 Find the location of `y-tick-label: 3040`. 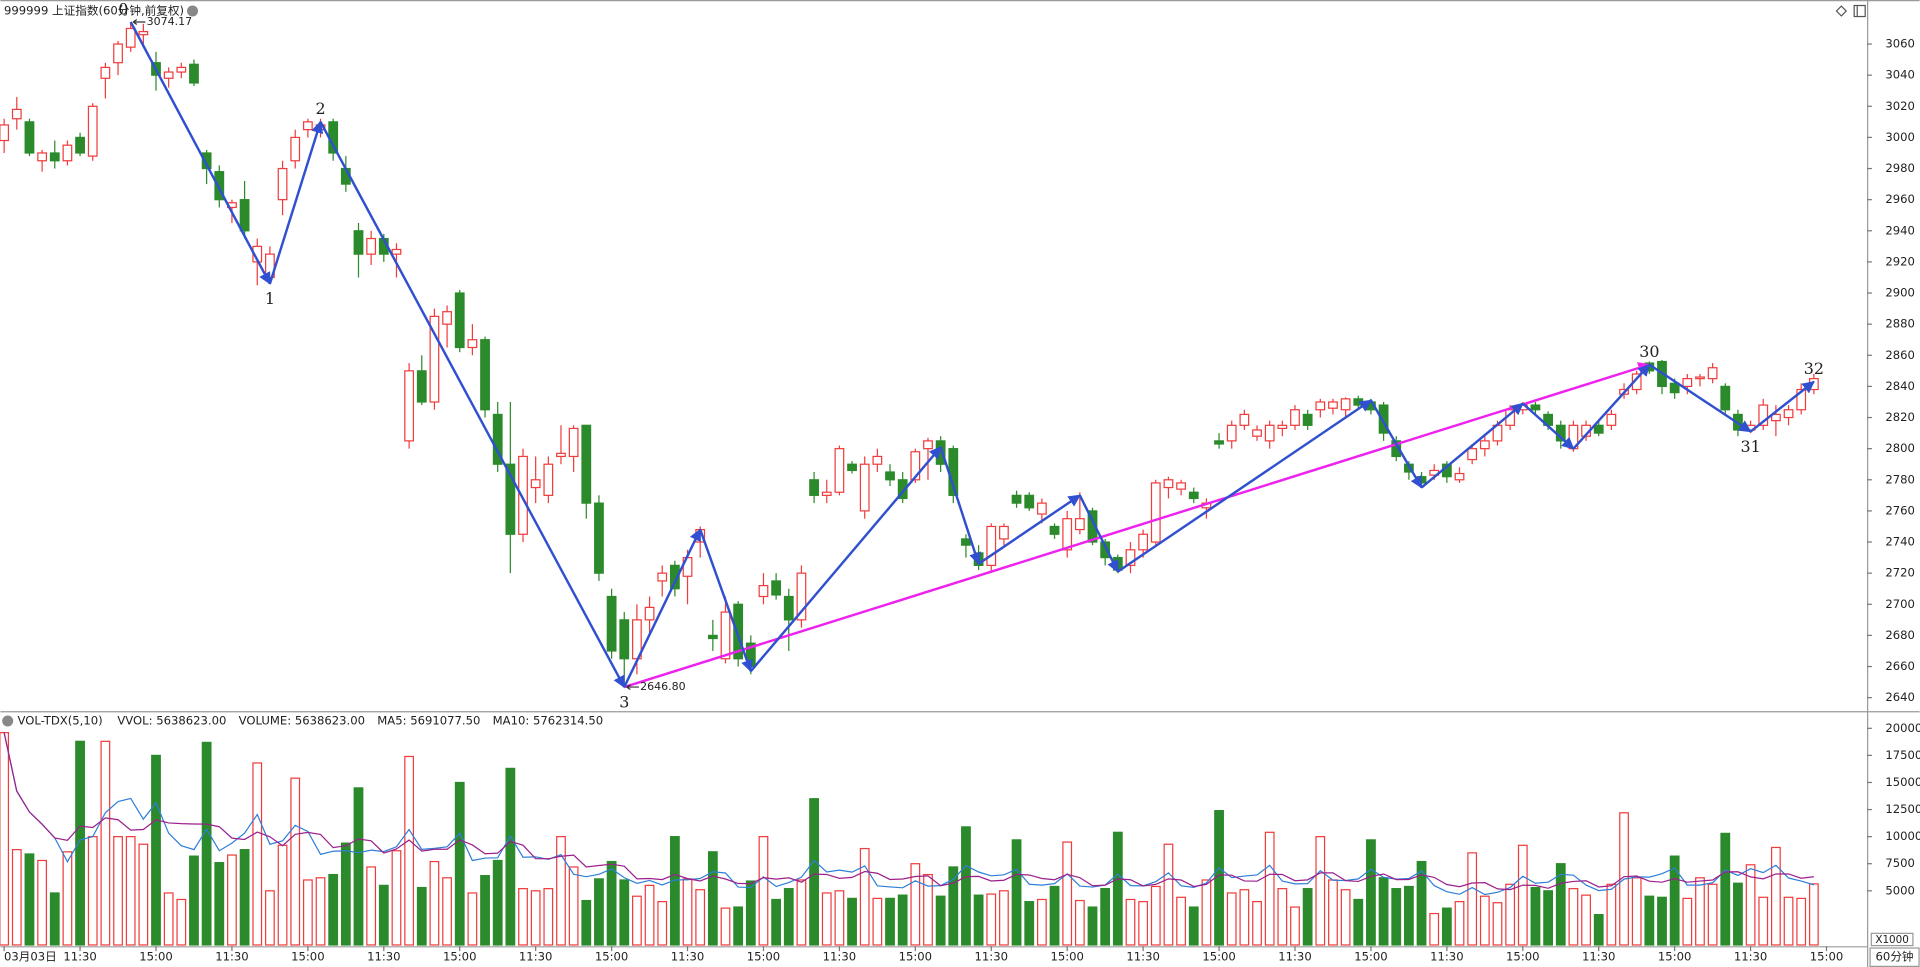

y-tick-label: 3040 is located at coordinates (1900, 75).